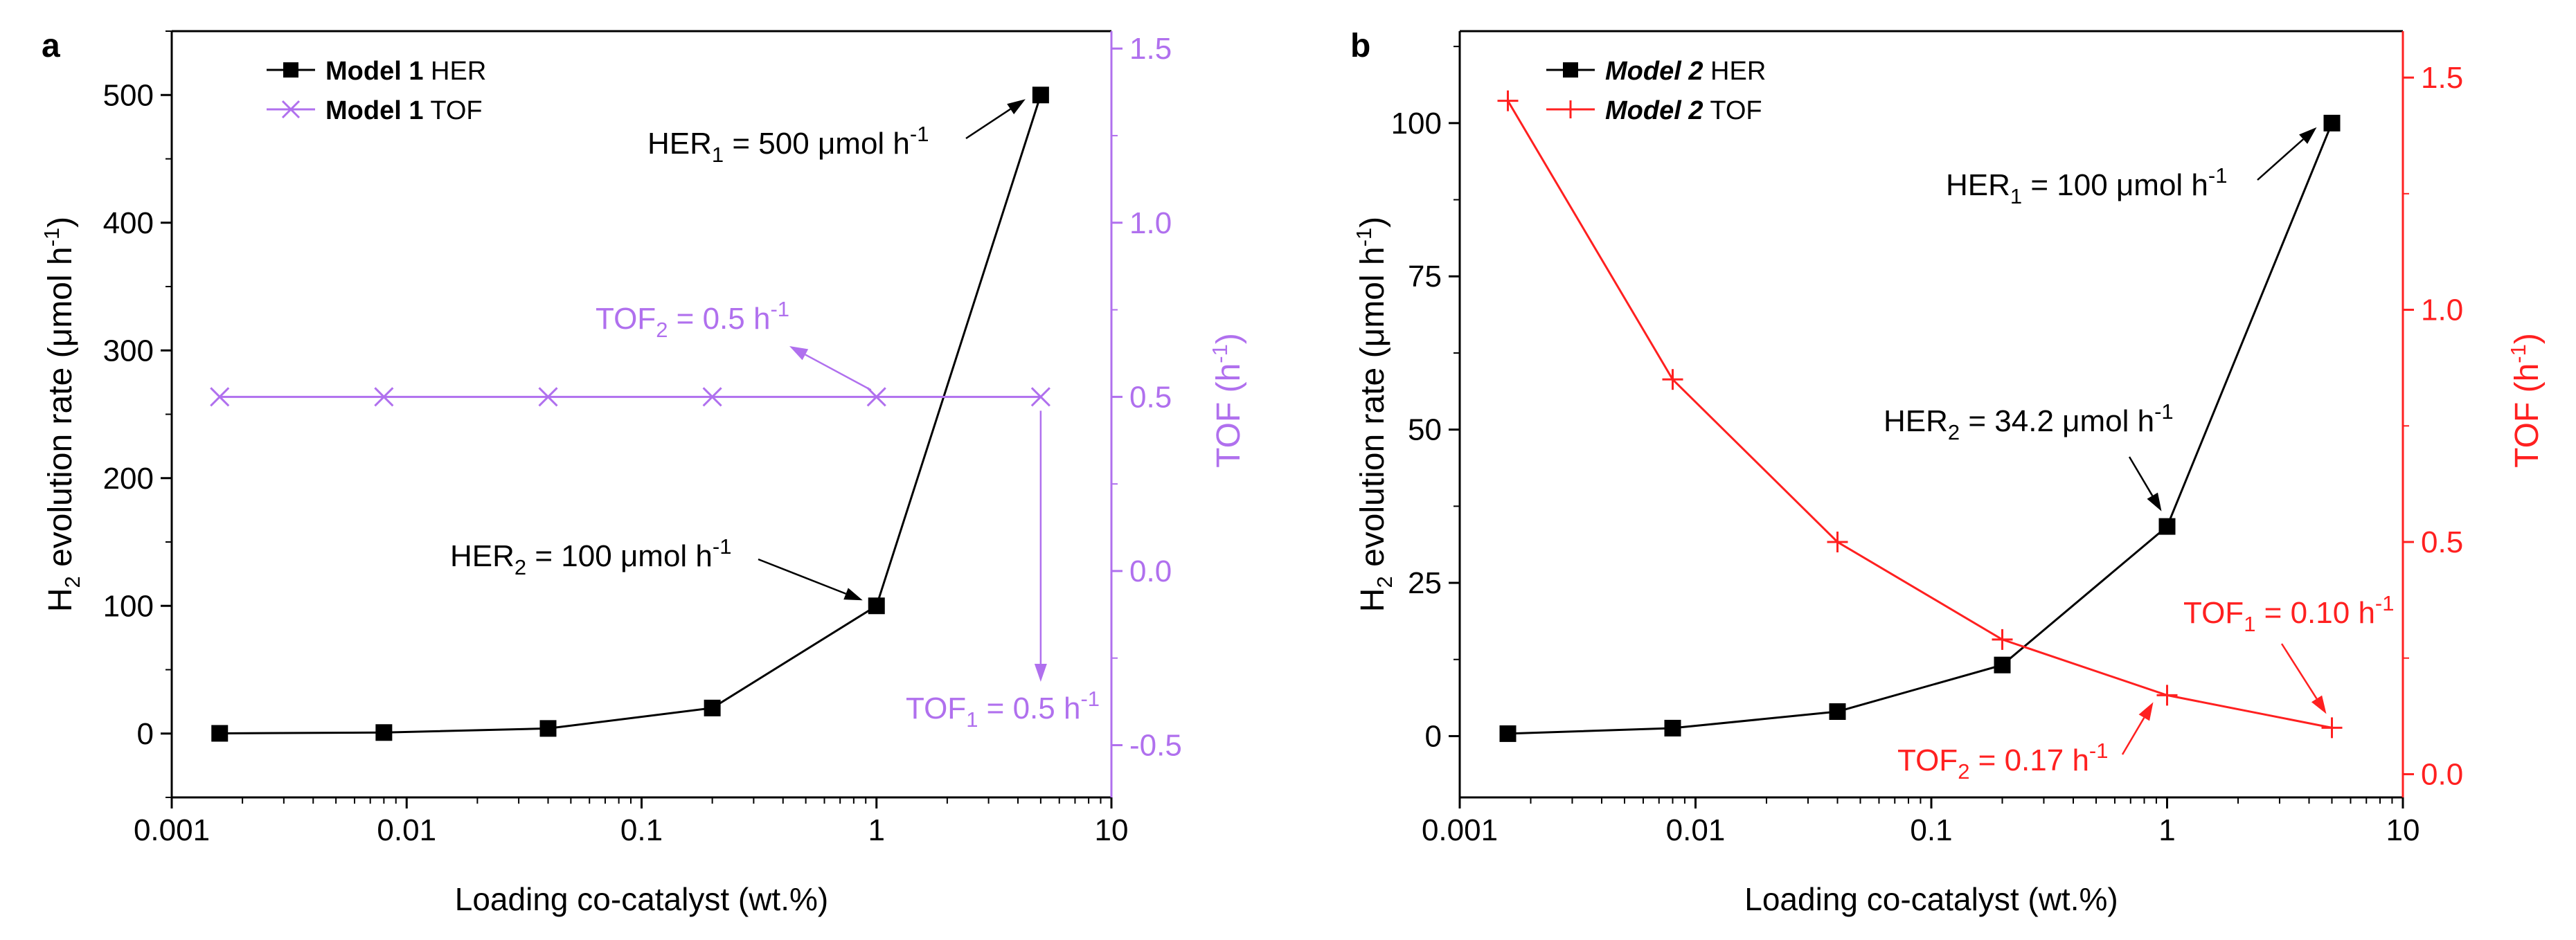 The height and width of the screenshot is (940, 2576). What do you see at coordinates (1425, 583) in the screenshot?
I see `panel-b-y-left-tick-label: 25` at bounding box center [1425, 583].